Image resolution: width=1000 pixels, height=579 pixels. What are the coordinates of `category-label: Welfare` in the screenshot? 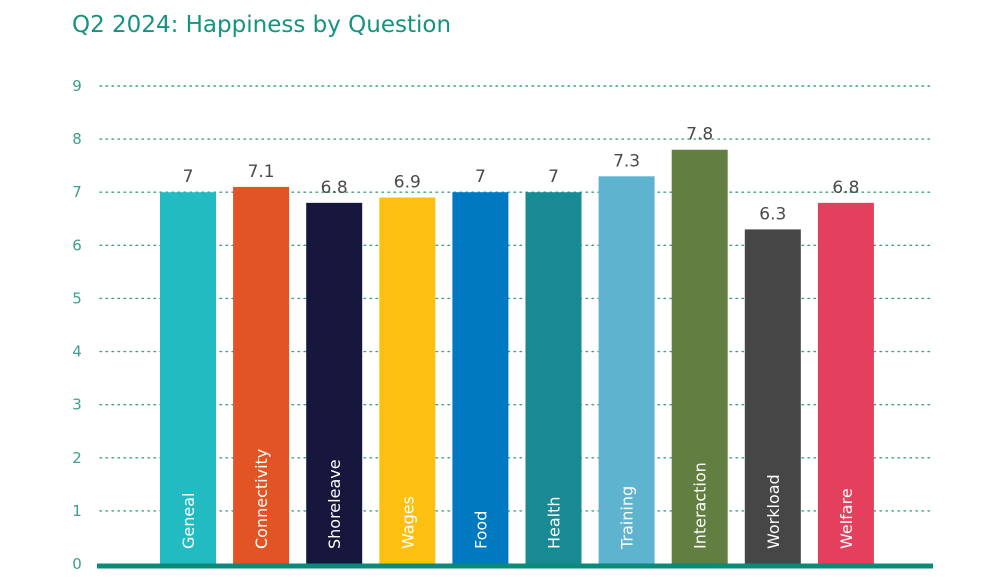 It's located at (846, 518).